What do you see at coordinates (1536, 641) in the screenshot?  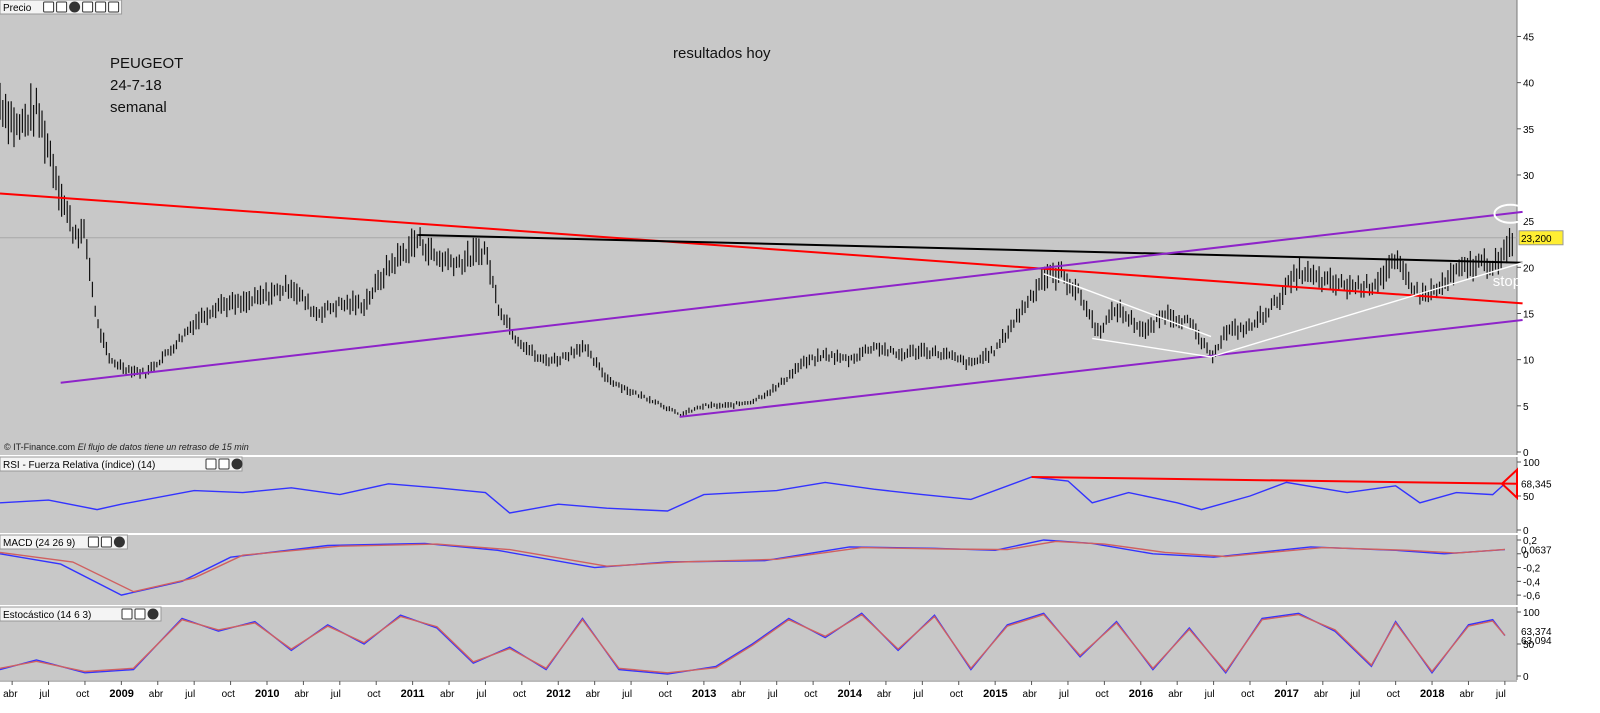 I see `stoch-last-value-2: 63,094` at bounding box center [1536, 641].